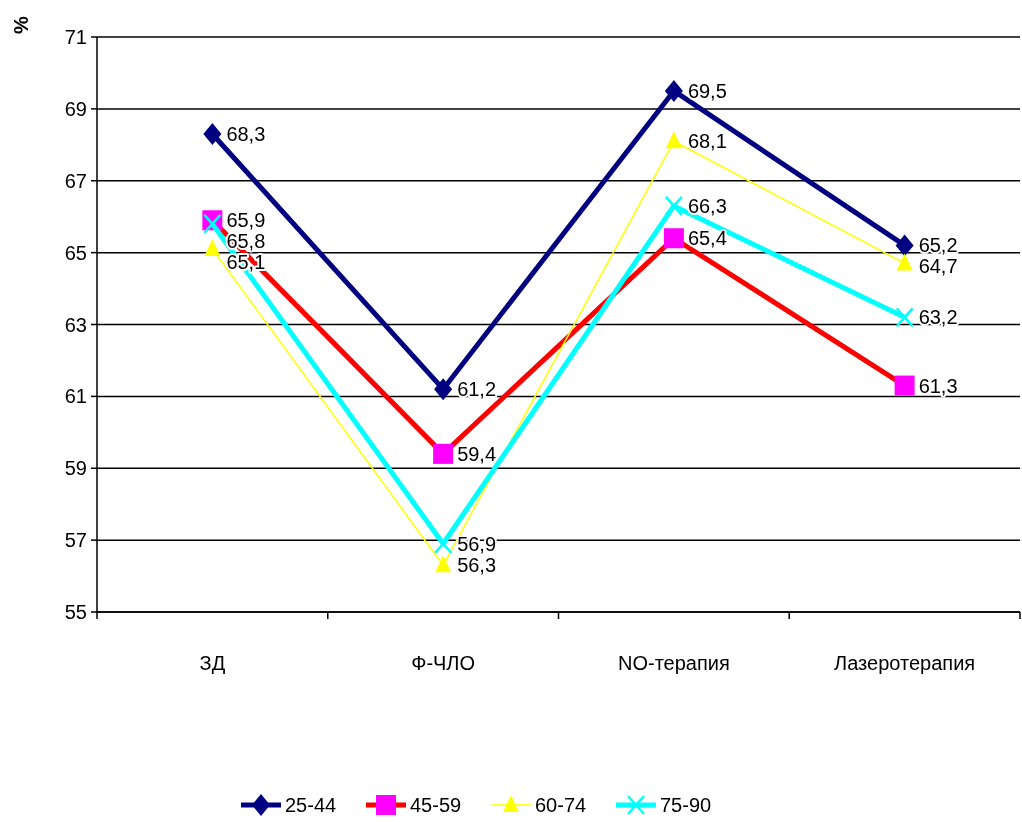 The height and width of the screenshot is (822, 1022). What do you see at coordinates (75, 540) in the screenshot?
I see `y-tick-label: 57` at bounding box center [75, 540].